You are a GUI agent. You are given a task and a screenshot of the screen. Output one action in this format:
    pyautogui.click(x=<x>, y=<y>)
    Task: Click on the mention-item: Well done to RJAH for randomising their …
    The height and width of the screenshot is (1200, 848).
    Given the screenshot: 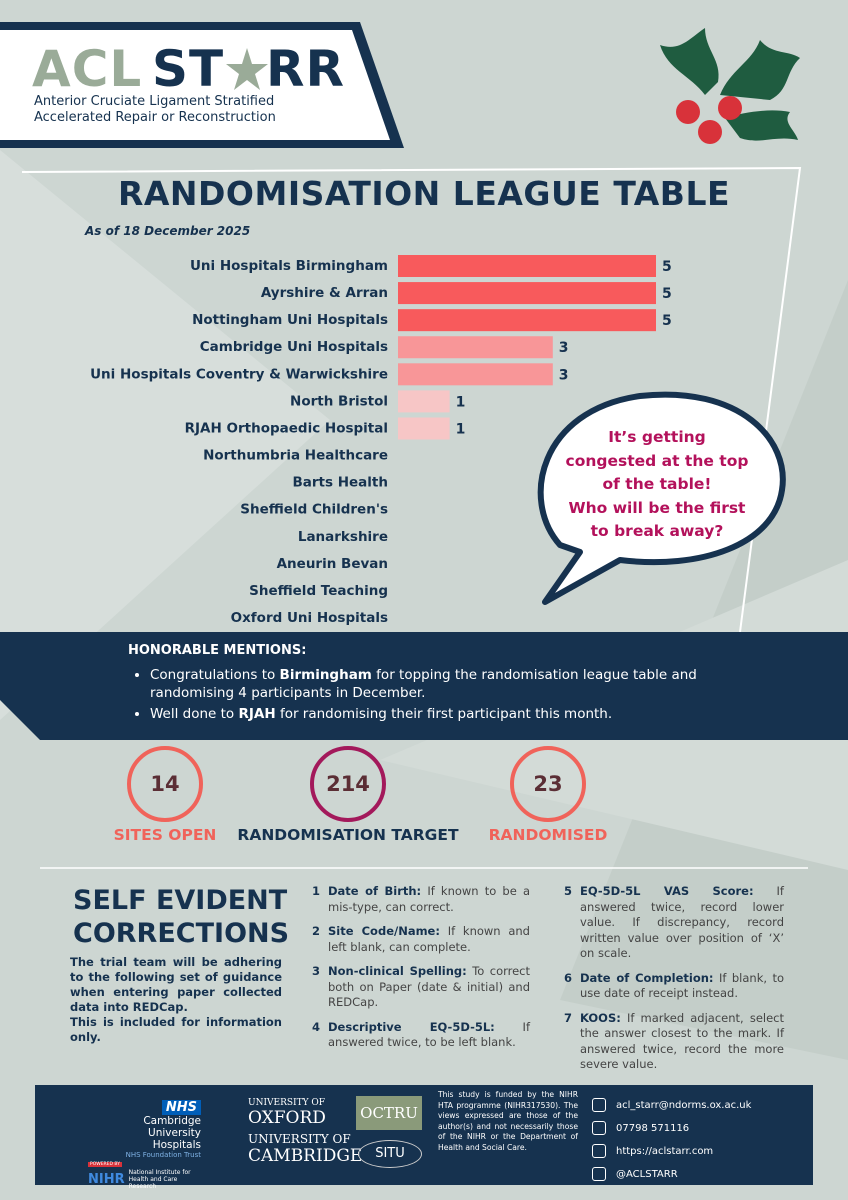 What is the action you would take?
    pyautogui.click(x=449, y=714)
    